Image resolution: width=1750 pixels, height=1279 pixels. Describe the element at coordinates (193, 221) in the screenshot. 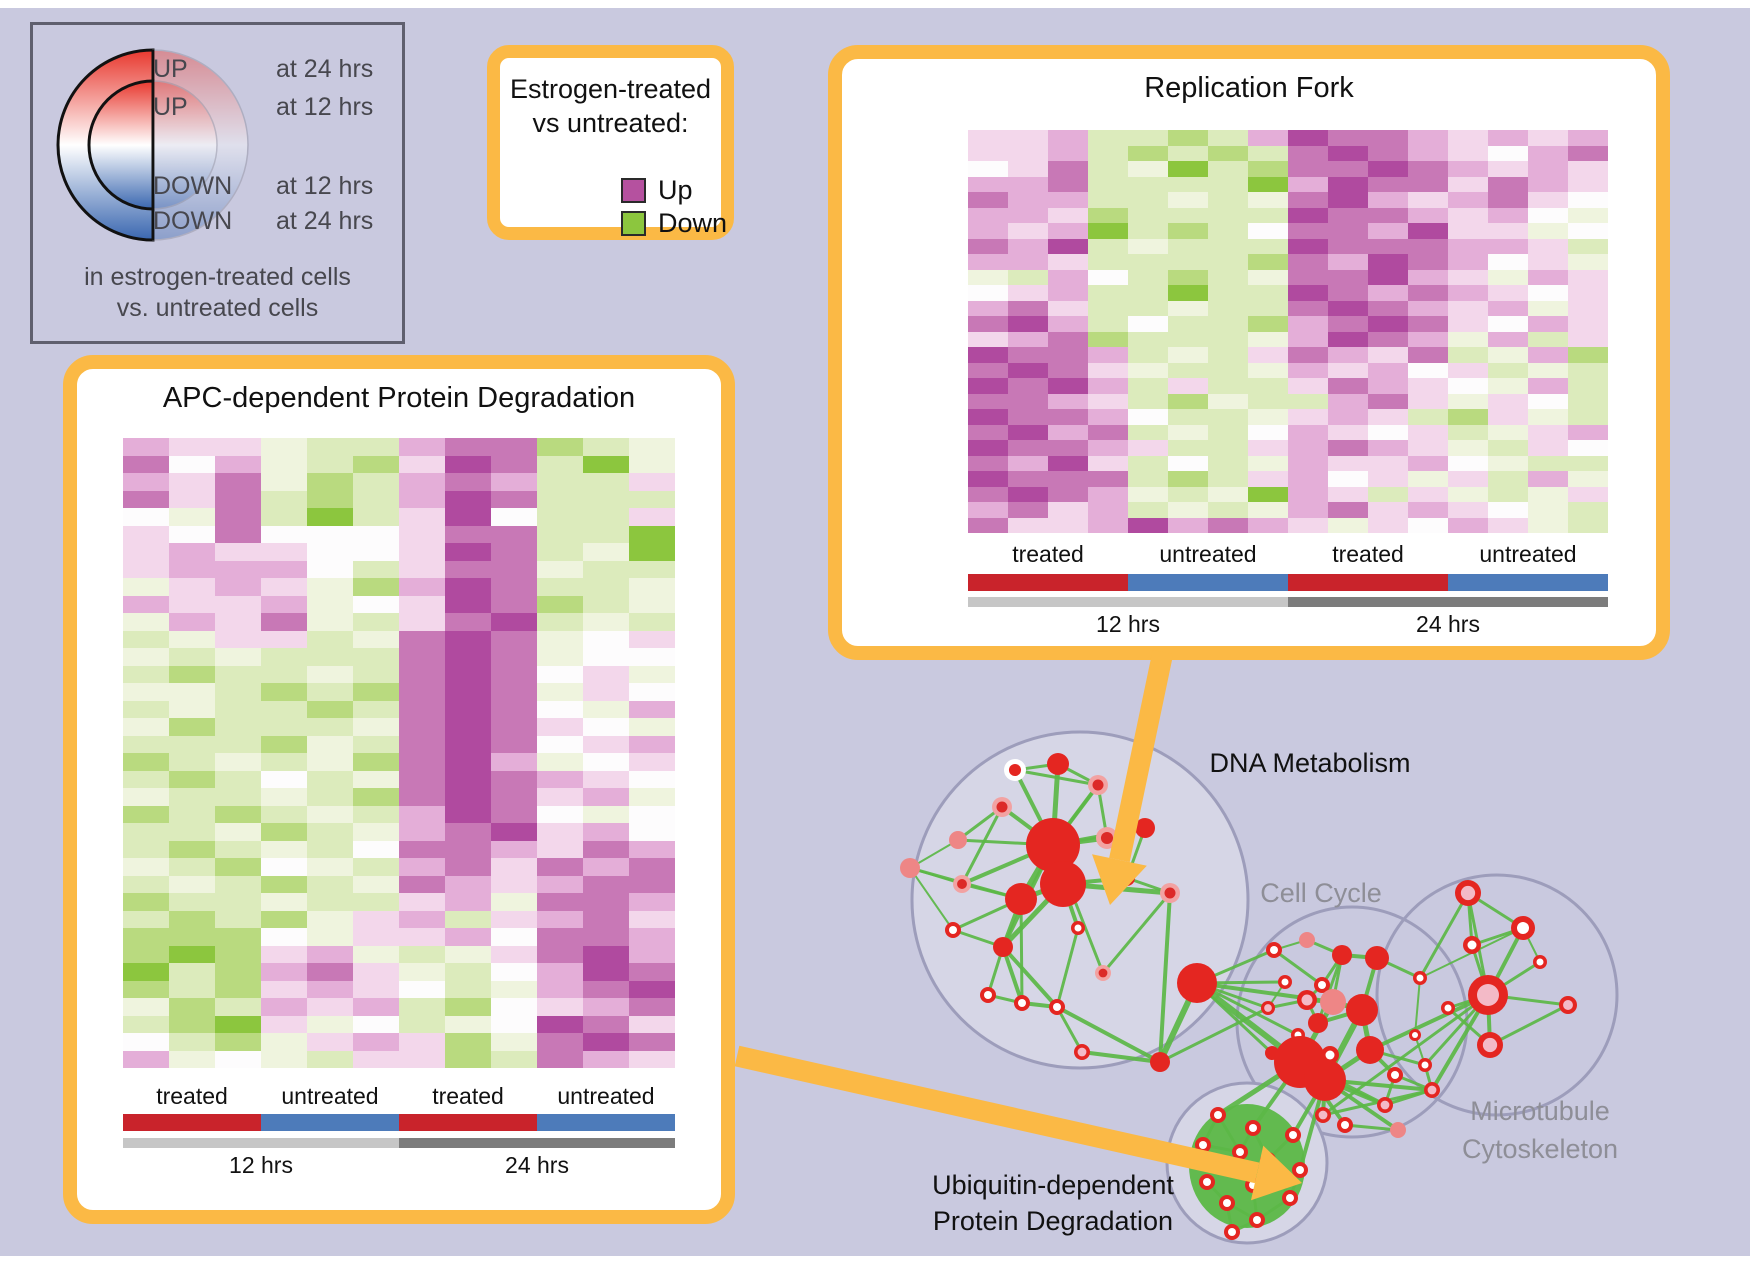

I see `legend-dir-down-24: DOWN` at that location.